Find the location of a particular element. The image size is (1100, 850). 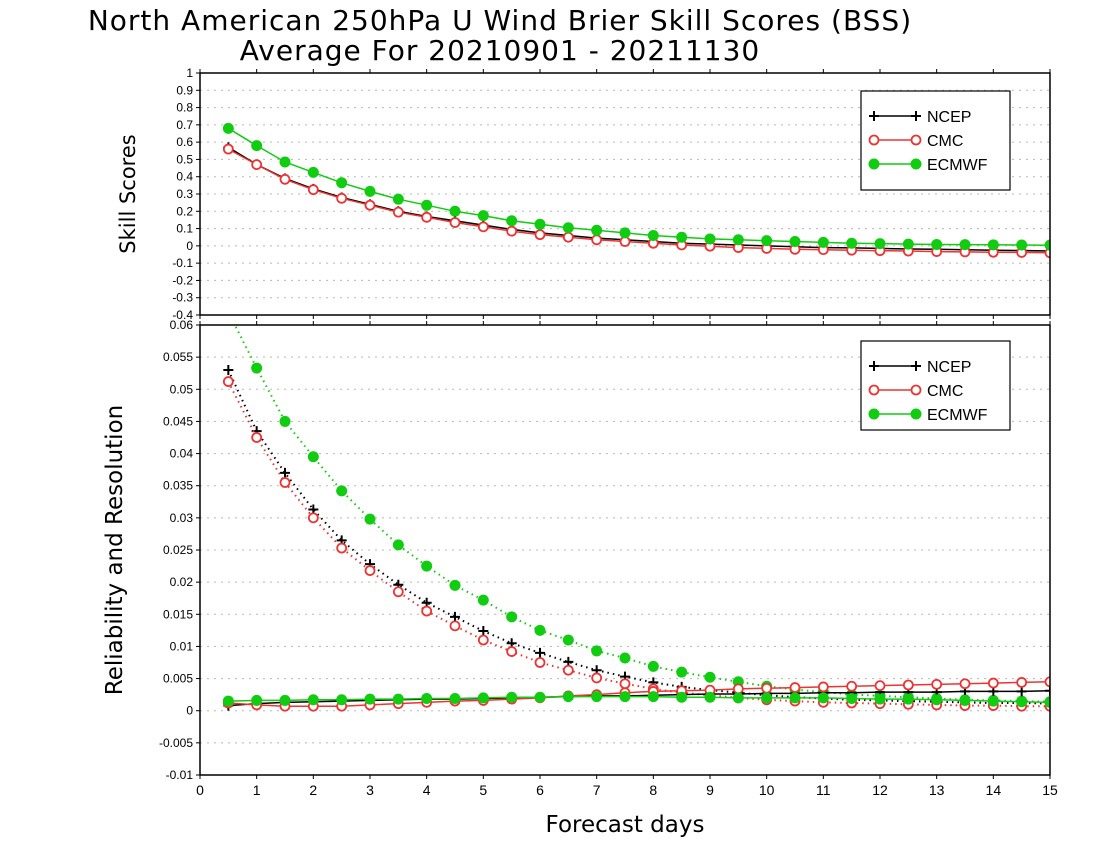

y-tick-label: -0.3 is located at coordinates (182, 298).